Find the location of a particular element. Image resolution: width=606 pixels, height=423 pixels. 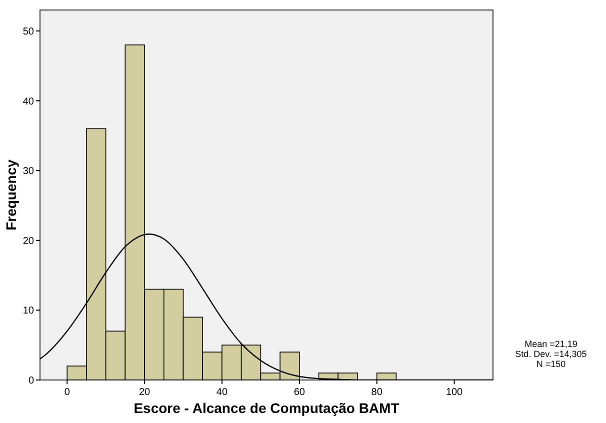

y-tick-label: 20 is located at coordinates (28, 241).